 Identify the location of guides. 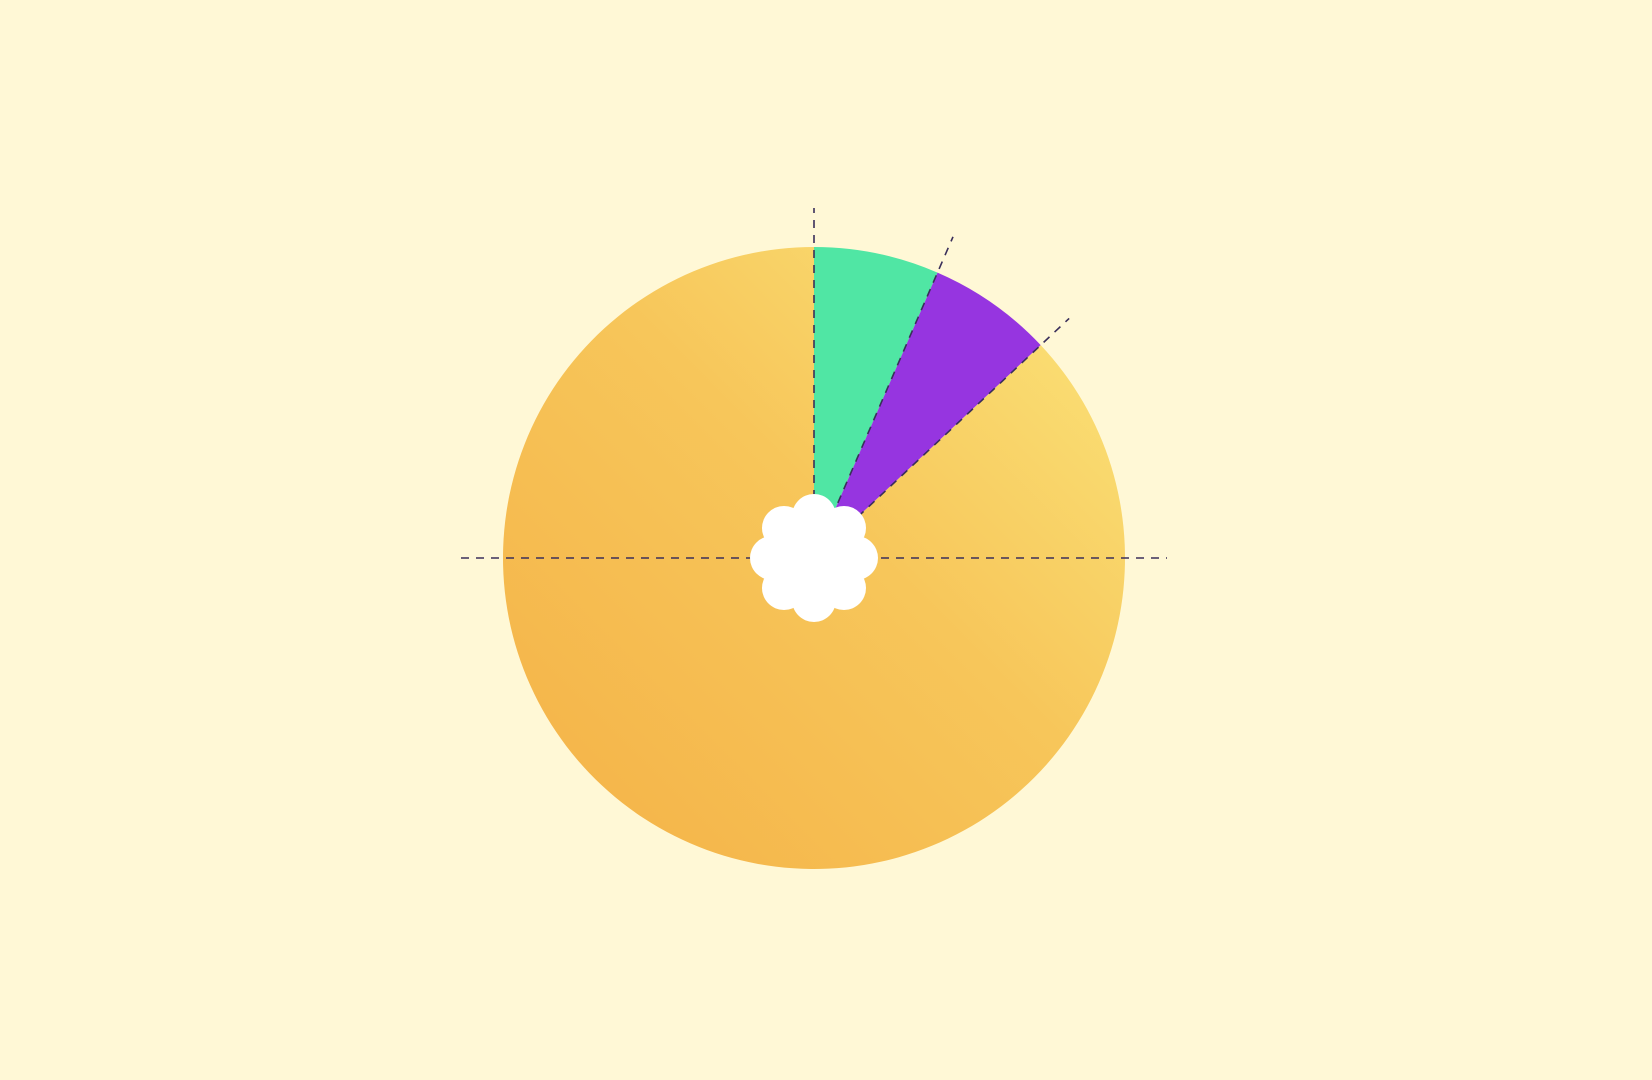
(941, 383).